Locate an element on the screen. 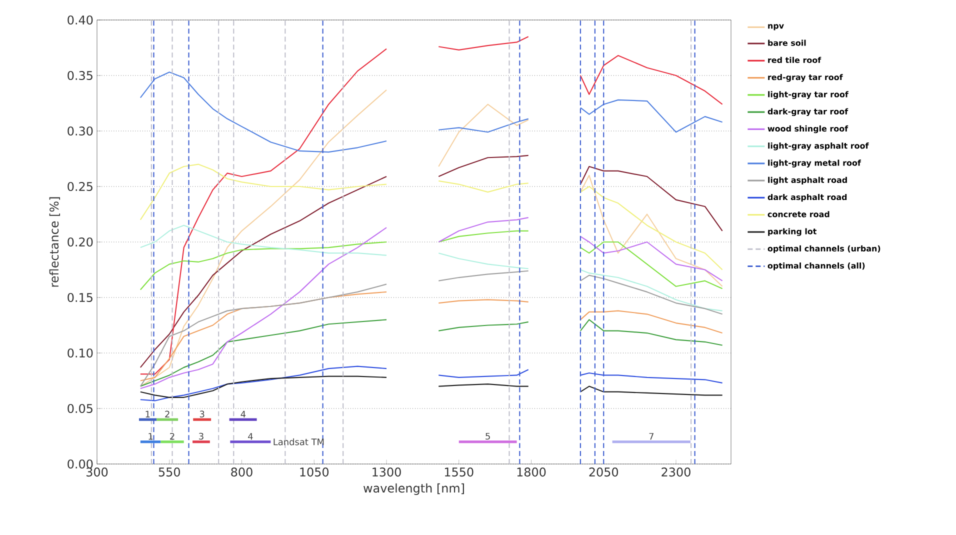 This screenshot has width=956, height=535. x-tick-label: 800 is located at coordinates (241, 472).